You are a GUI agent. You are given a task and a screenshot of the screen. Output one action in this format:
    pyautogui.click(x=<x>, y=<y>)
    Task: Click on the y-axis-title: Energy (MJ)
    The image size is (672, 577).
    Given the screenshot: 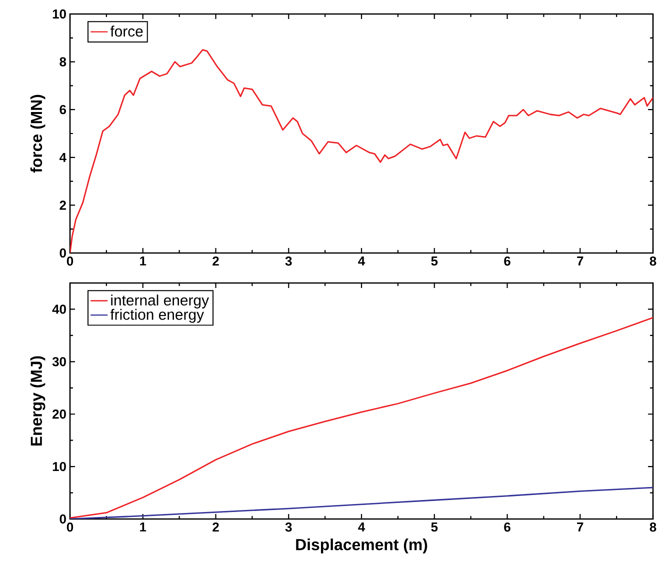 What is the action you would take?
    pyautogui.click(x=38, y=401)
    